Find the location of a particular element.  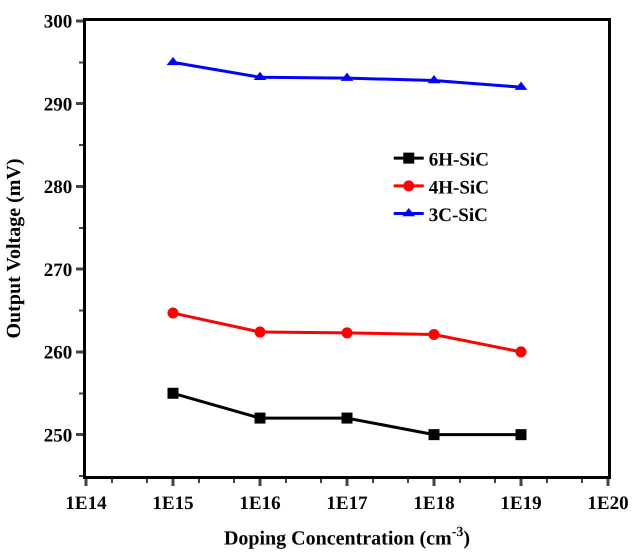

y-tick-label: 270 is located at coordinates (58, 270).